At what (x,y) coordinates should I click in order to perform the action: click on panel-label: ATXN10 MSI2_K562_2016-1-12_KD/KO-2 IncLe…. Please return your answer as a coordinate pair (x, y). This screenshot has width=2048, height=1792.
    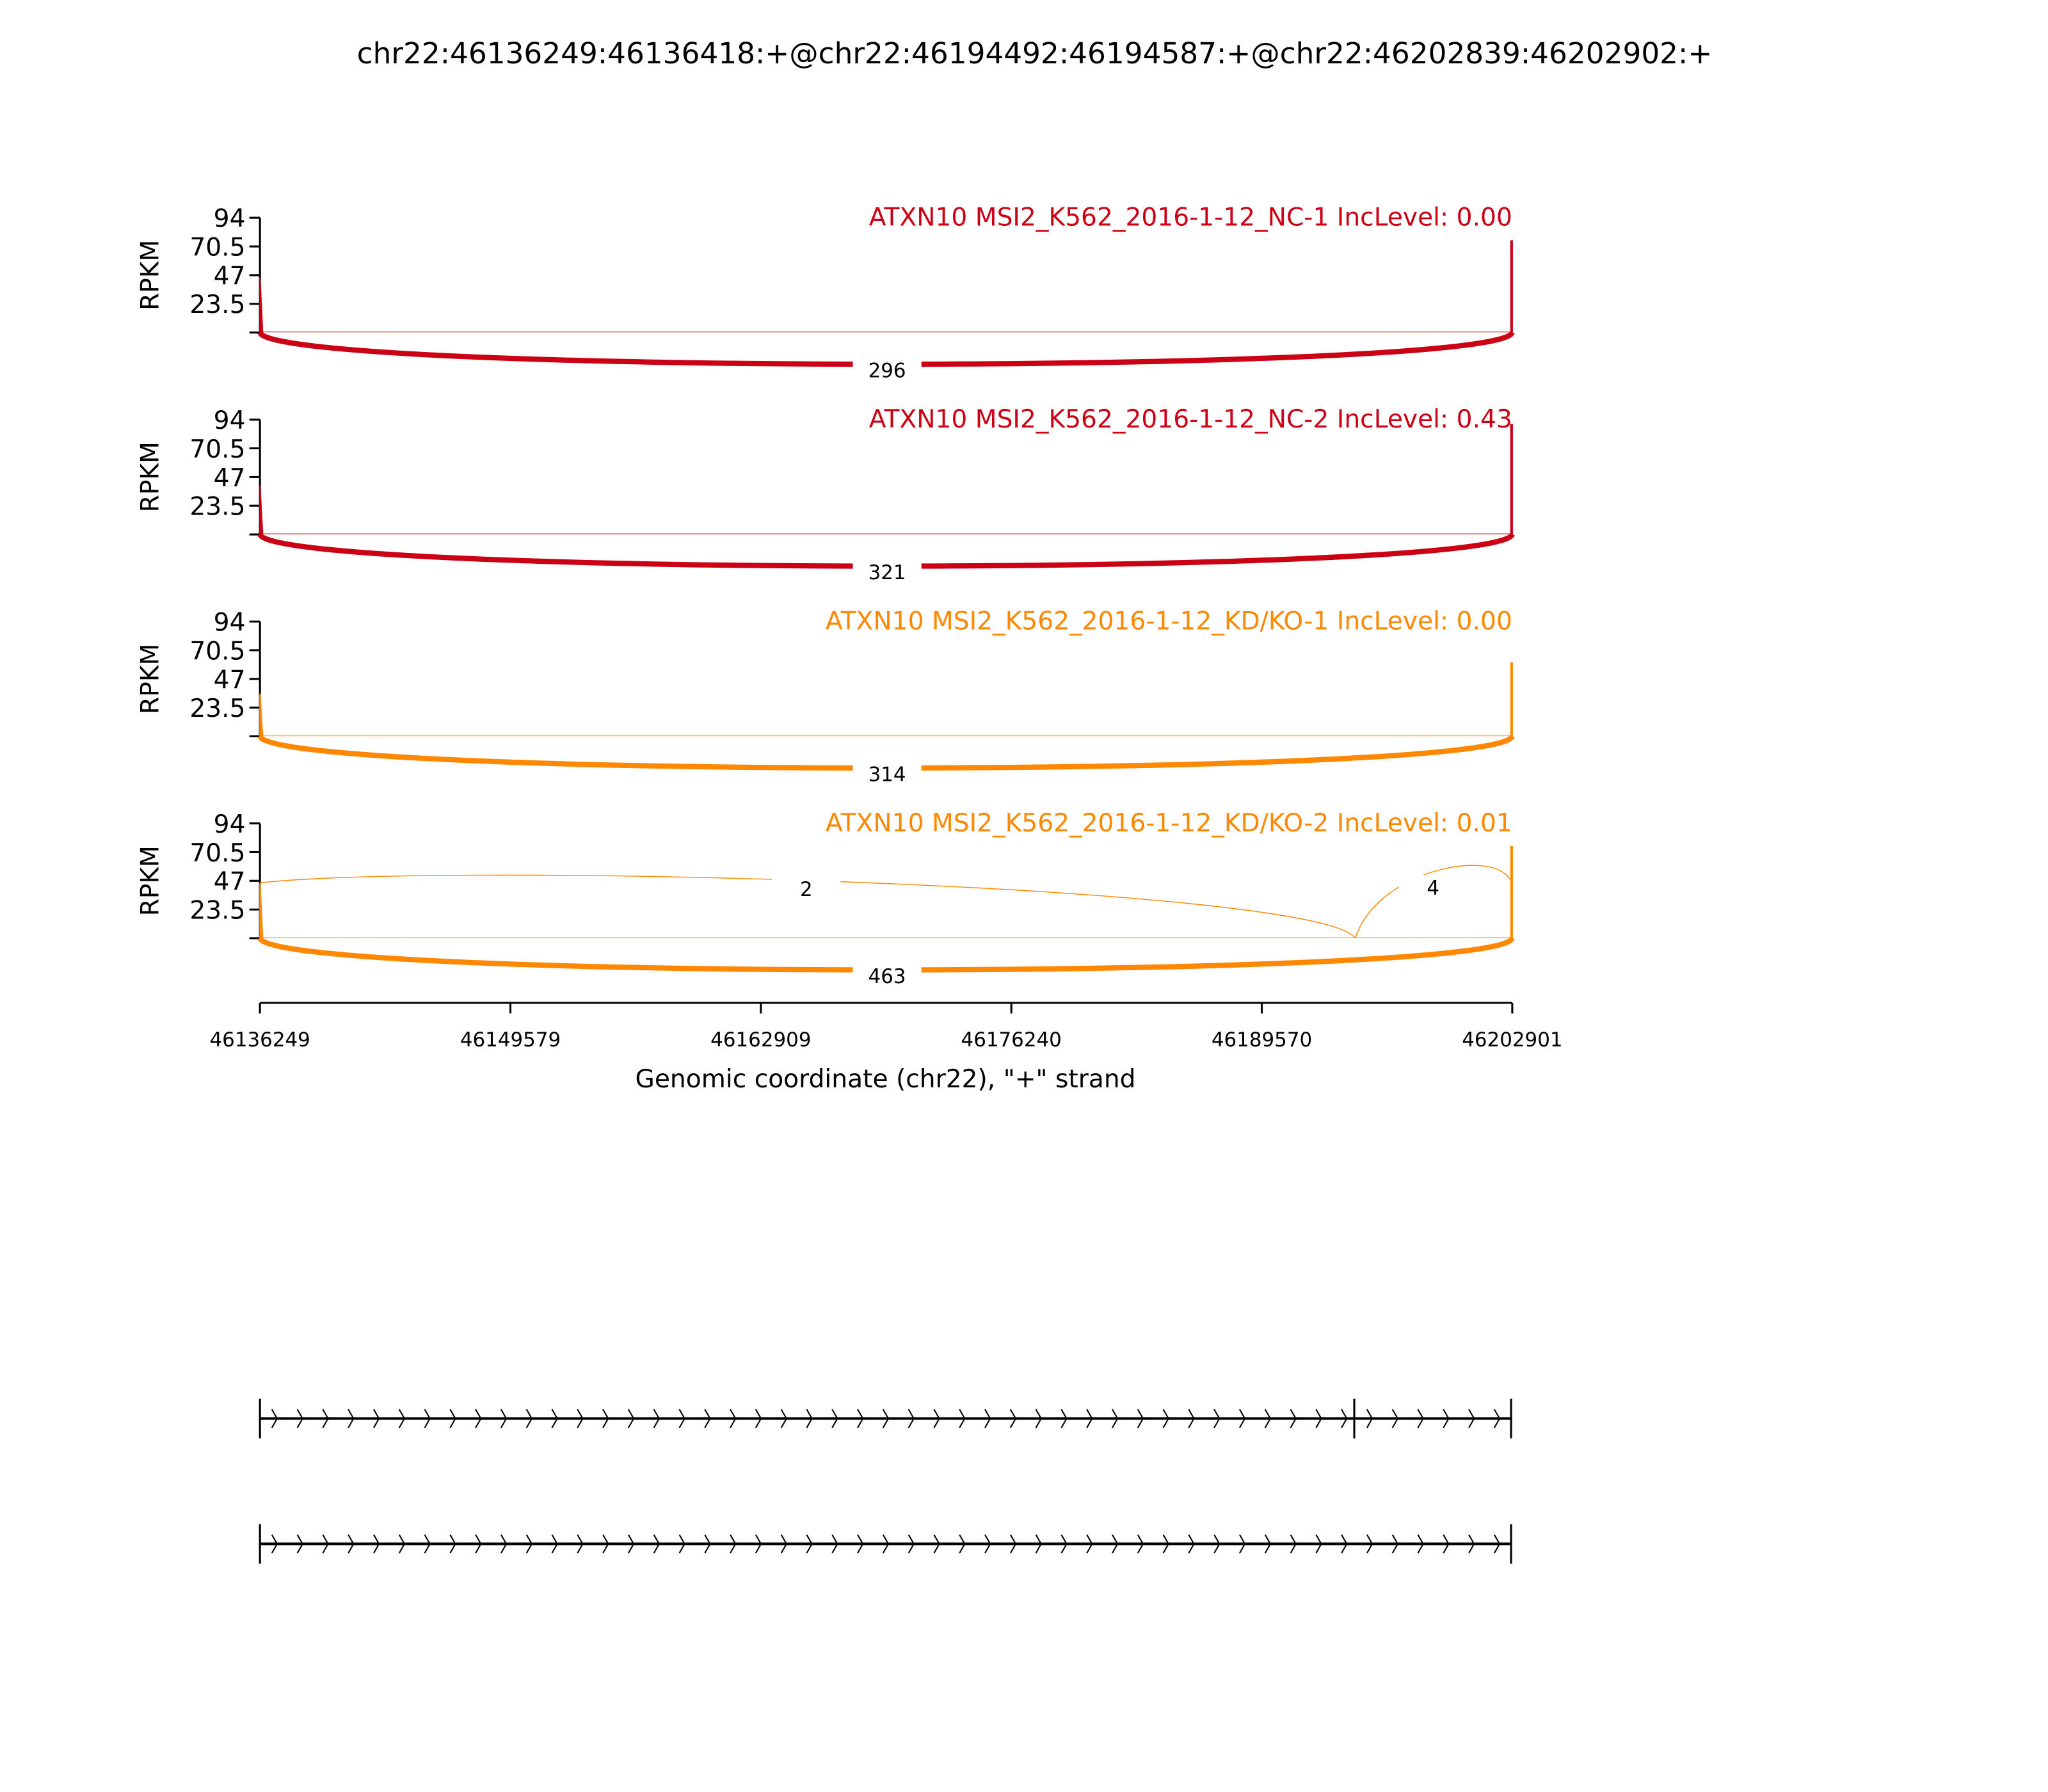
    Looking at the image, I should click on (1169, 823).